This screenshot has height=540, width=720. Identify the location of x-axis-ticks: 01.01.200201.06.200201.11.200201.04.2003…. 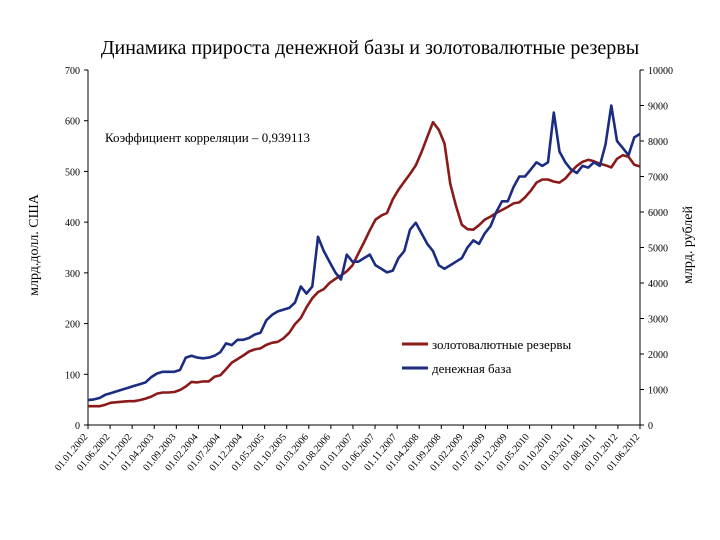
(347, 449).